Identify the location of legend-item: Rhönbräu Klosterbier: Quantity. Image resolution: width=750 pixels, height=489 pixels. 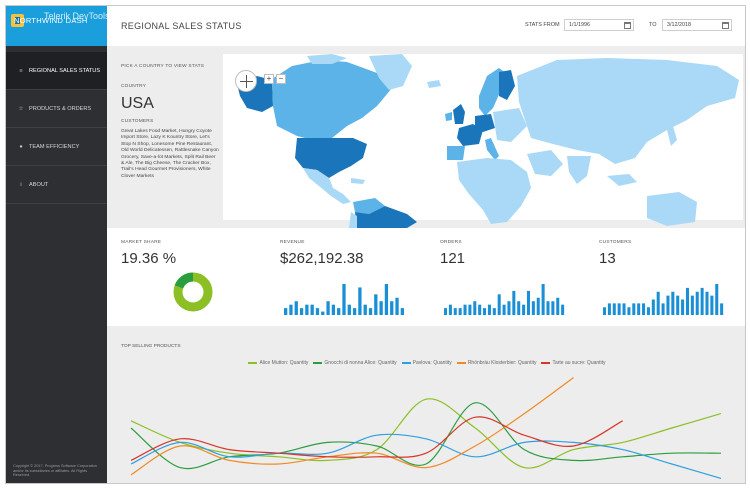
(496, 363).